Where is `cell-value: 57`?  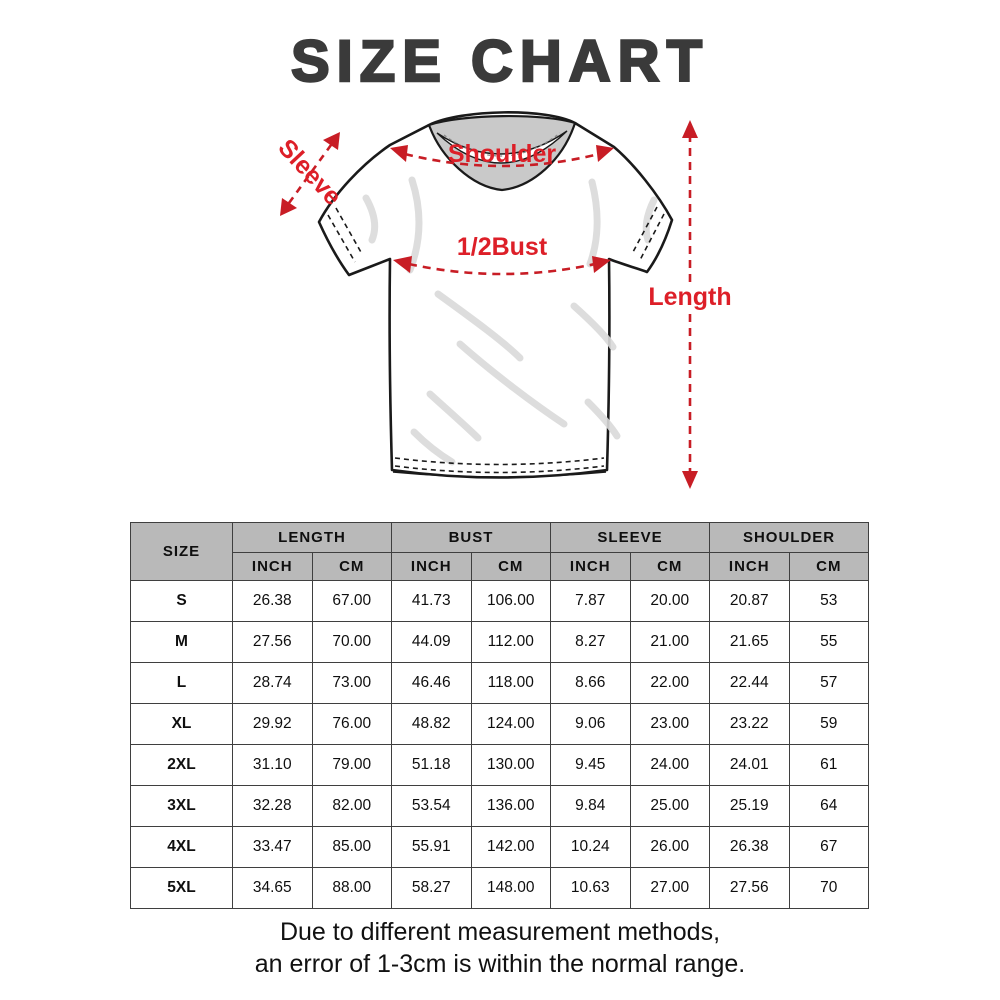 cell-value: 57 is located at coordinates (829, 683).